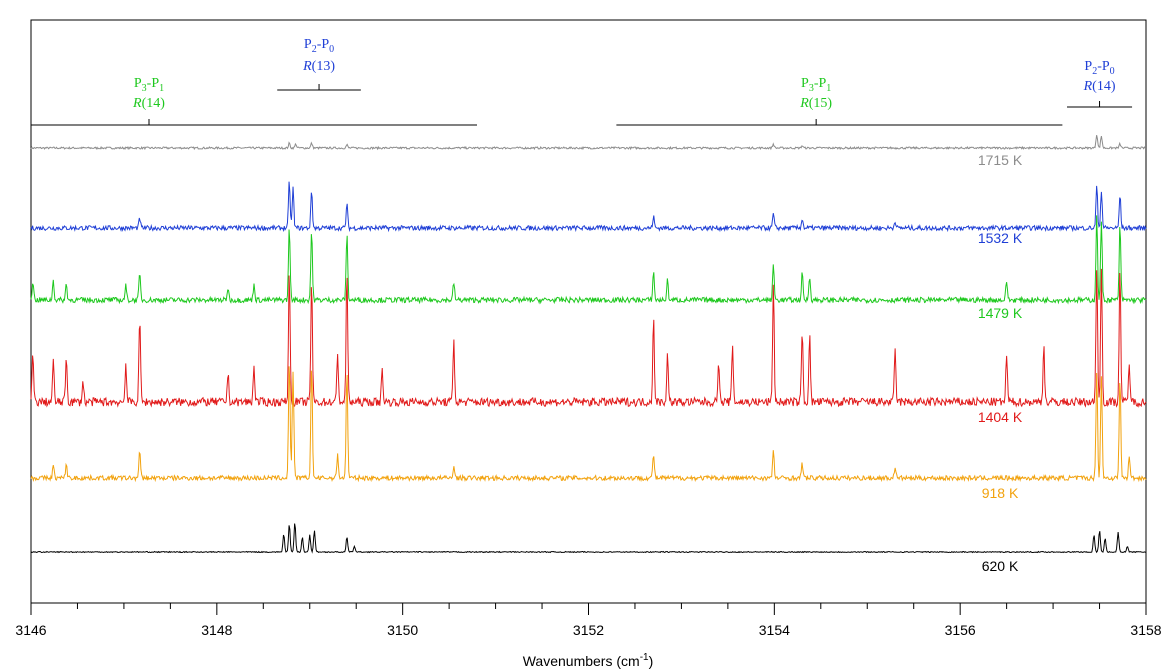  I want to click on spectrum-1532-k, so click(588, 207).